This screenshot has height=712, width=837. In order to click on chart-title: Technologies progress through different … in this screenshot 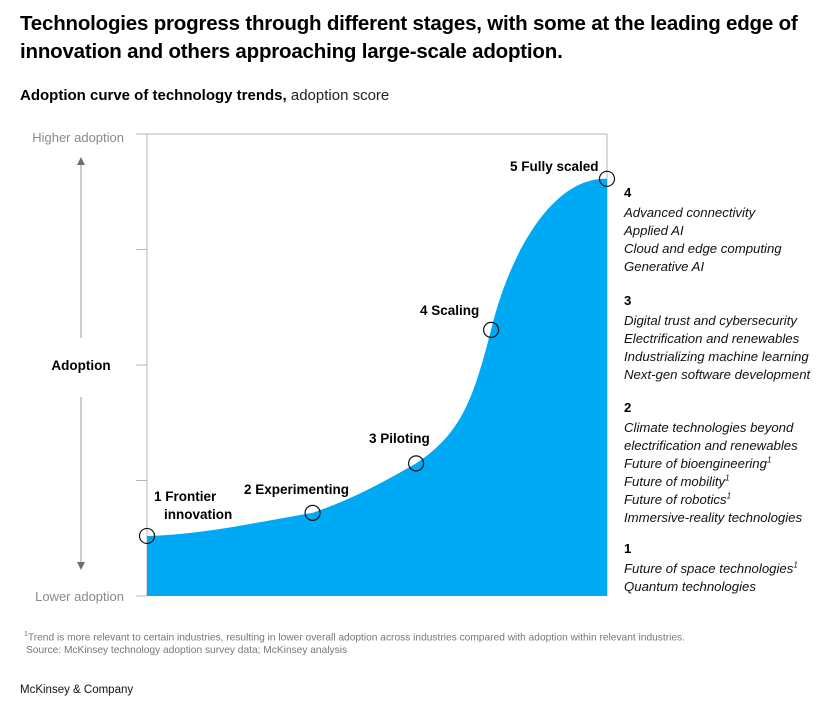, I will do `click(409, 37)`.